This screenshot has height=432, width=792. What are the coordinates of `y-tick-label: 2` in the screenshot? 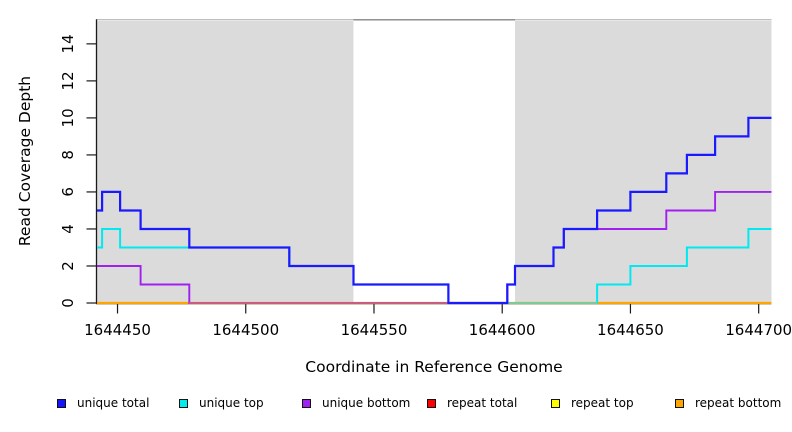 It's located at (68, 266).